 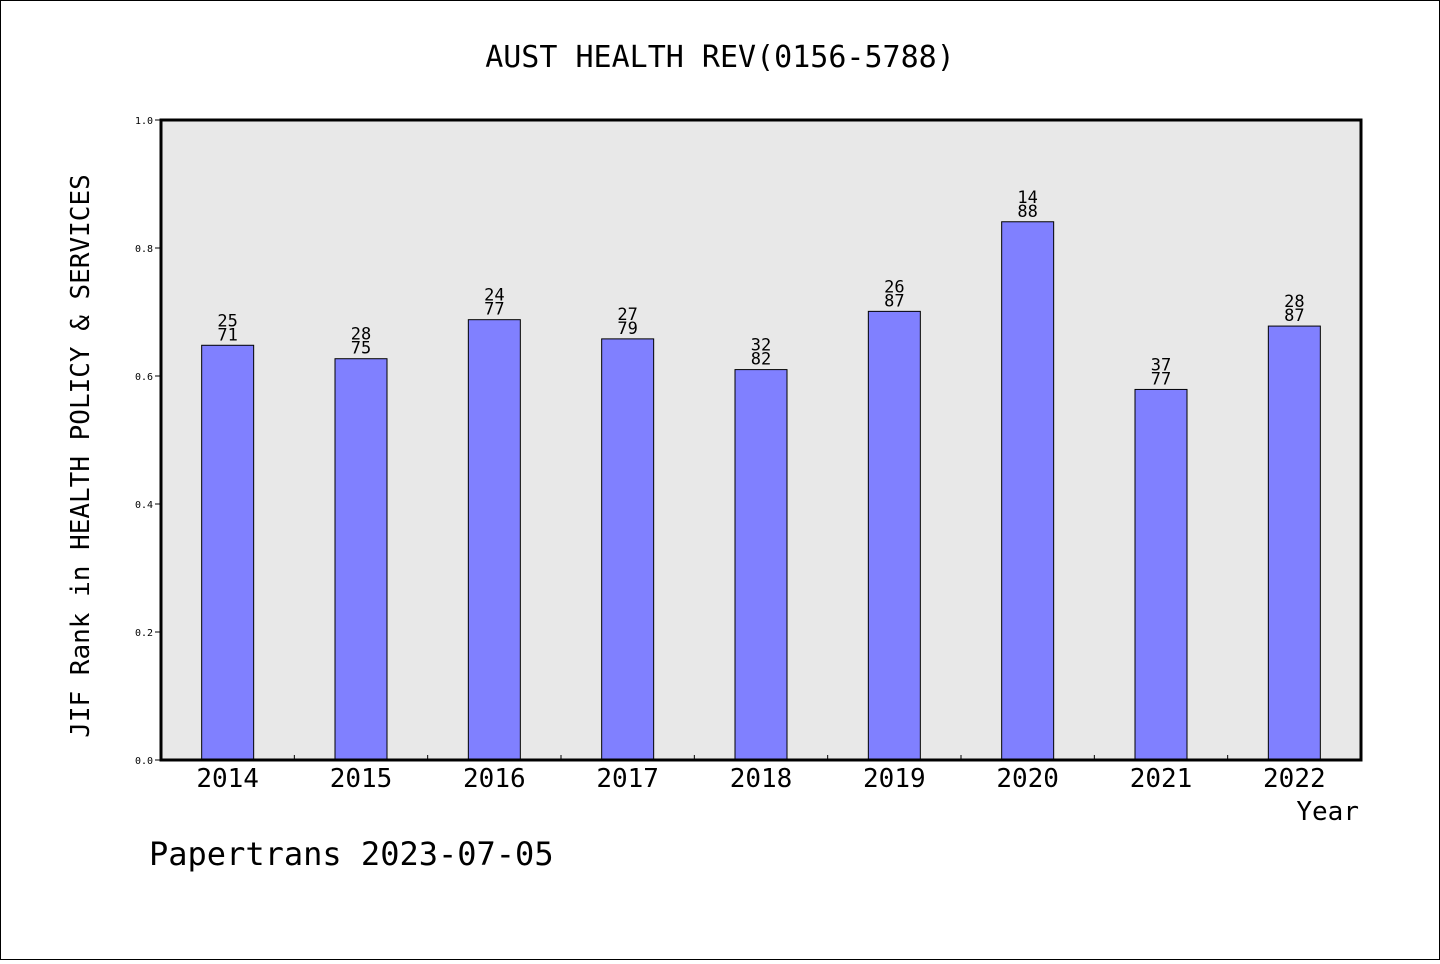 What do you see at coordinates (361, 779) in the screenshot?
I see `x-tick-label-2015: 2015` at bounding box center [361, 779].